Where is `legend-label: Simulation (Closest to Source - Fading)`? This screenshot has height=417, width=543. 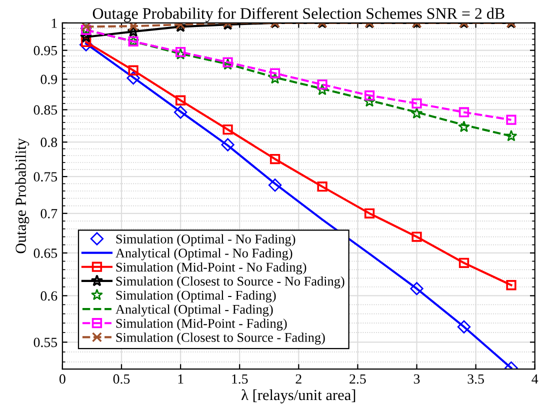
legend-label: Simulation (Closest to Source - Fading) is located at coordinates (220, 338).